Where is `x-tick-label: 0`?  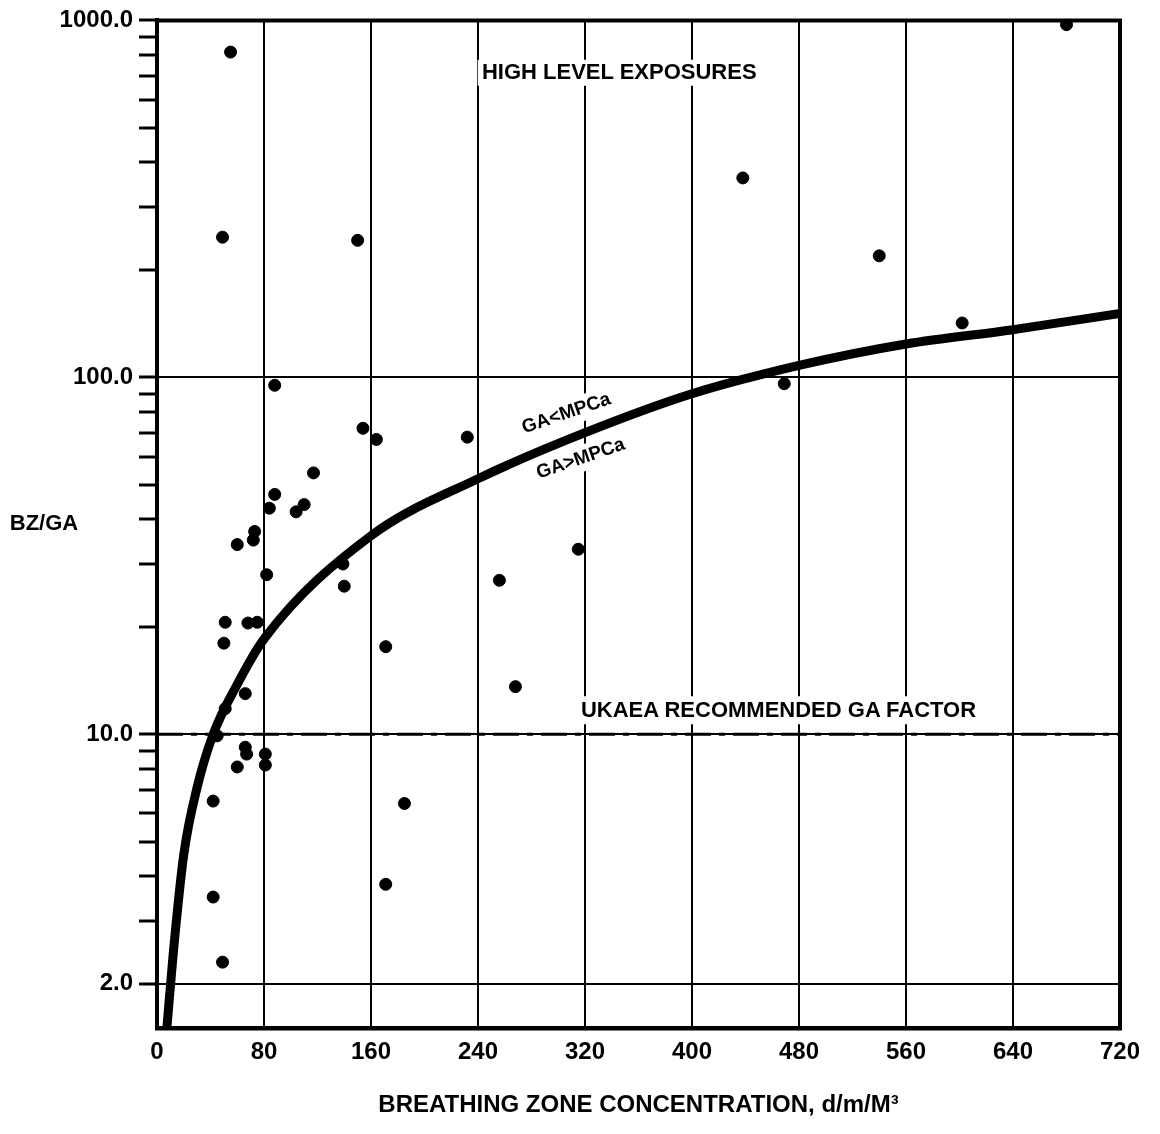
x-tick-label: 0 is located at coordinates (157, 1051).